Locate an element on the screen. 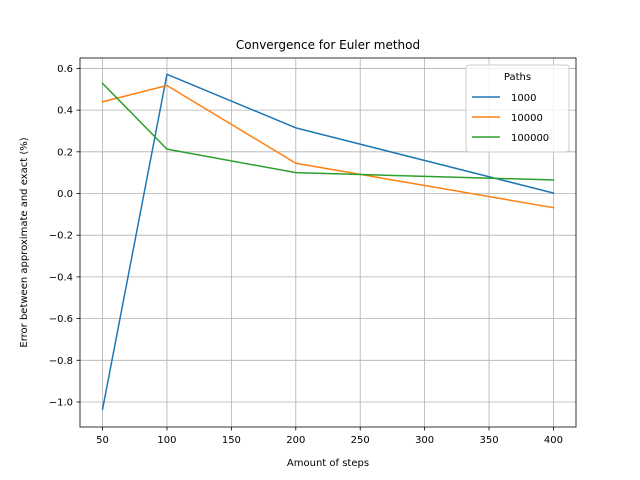  legend-label-10000: 10000 is located at coordinates (527, 118).